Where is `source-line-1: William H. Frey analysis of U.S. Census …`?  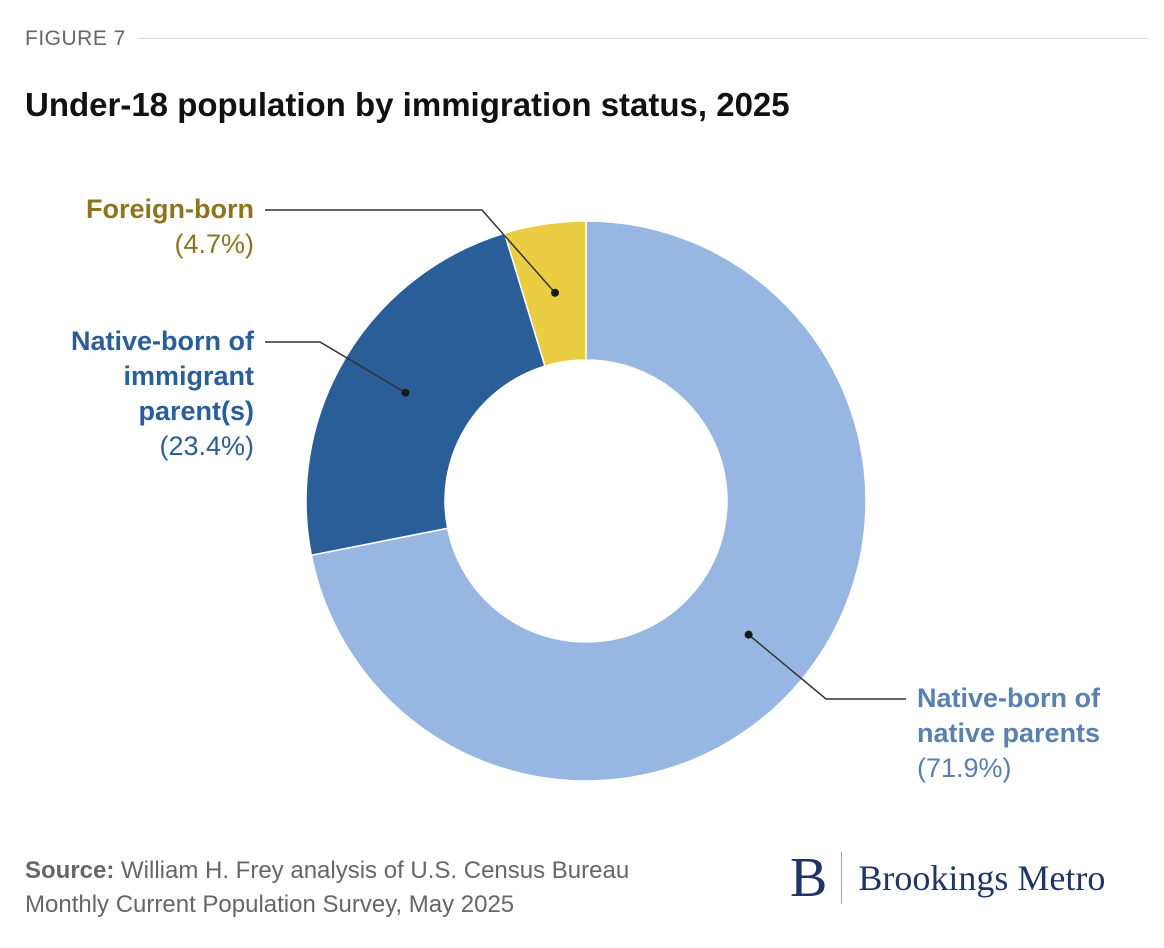
source-line-1: William H. Frey analysis of U.S. Census … is located at coordinates (372, 870).